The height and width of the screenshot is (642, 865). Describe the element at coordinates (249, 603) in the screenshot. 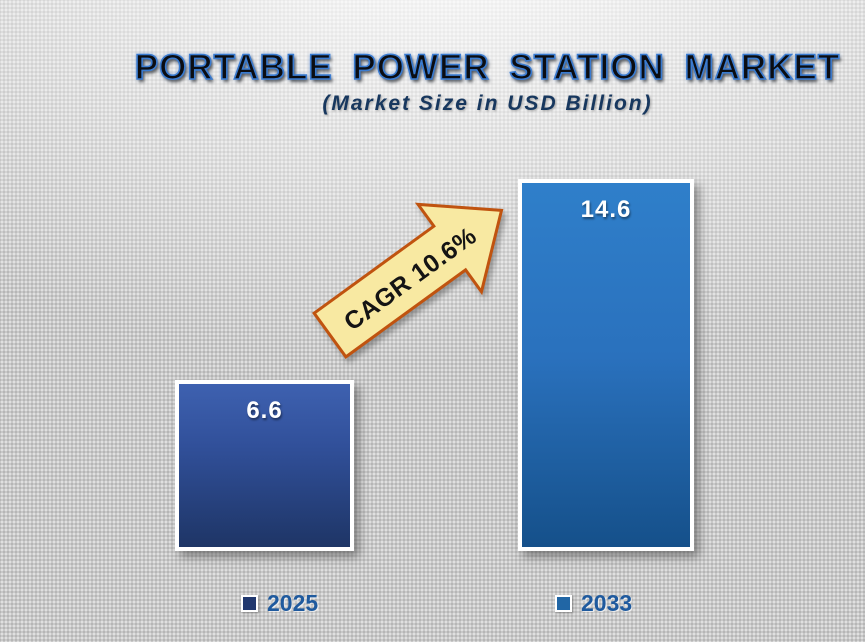

I see `legend-swatch-2025` at that location.